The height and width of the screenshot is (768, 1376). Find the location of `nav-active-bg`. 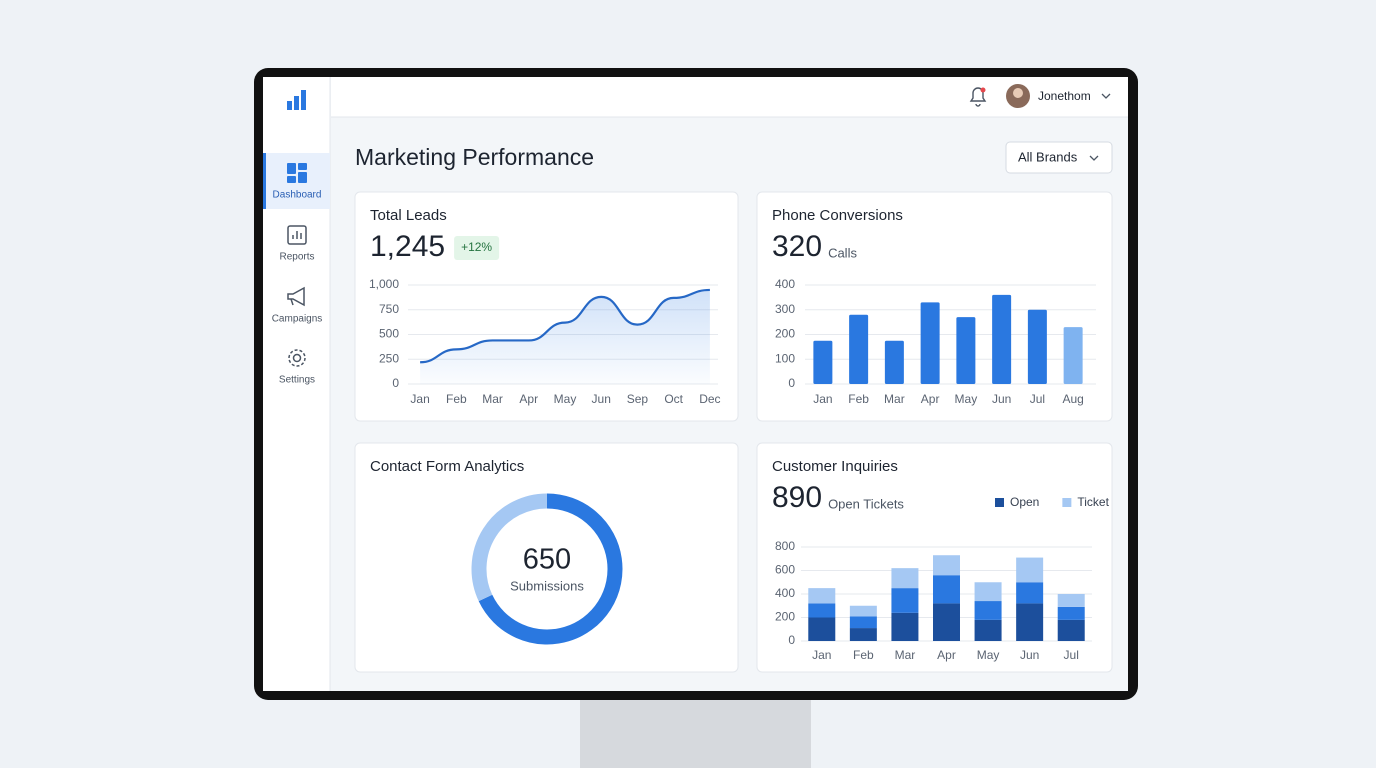

nav-active-bg is located at coordinates (296, 181).